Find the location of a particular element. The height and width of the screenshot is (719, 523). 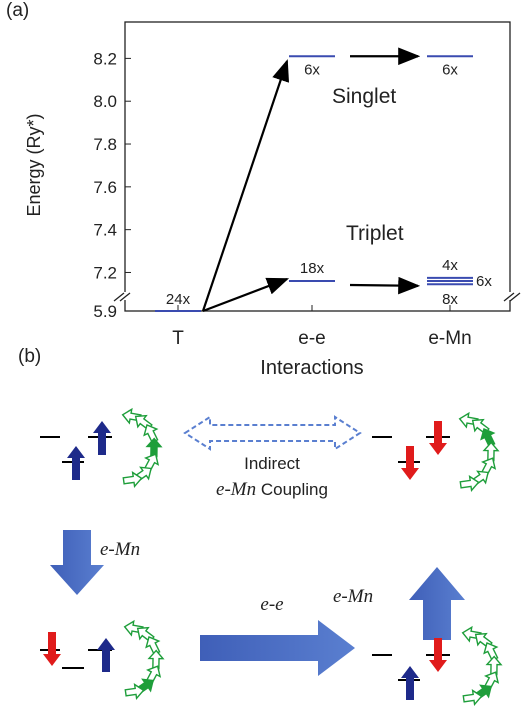

y-tick-label: 8.2 is located at coordinates (105, 58).